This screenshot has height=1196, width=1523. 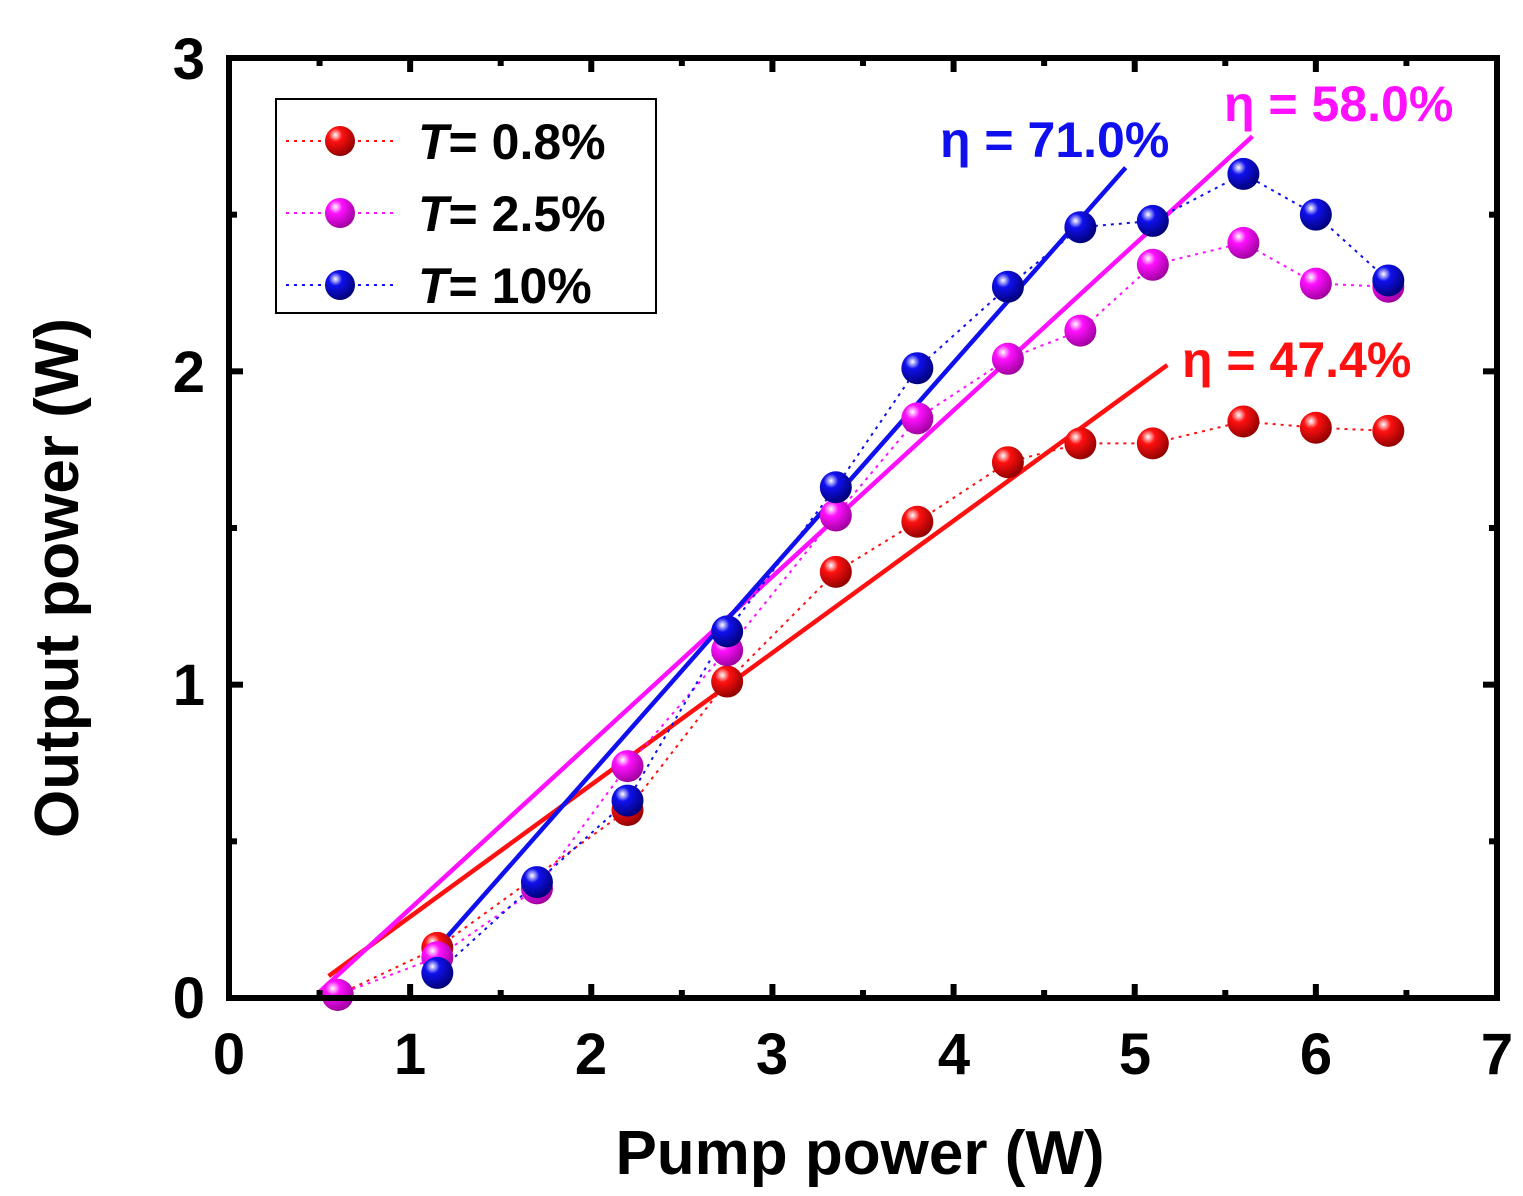 I want to click on x-tick-label: 4, so click(x=954, y=1054).